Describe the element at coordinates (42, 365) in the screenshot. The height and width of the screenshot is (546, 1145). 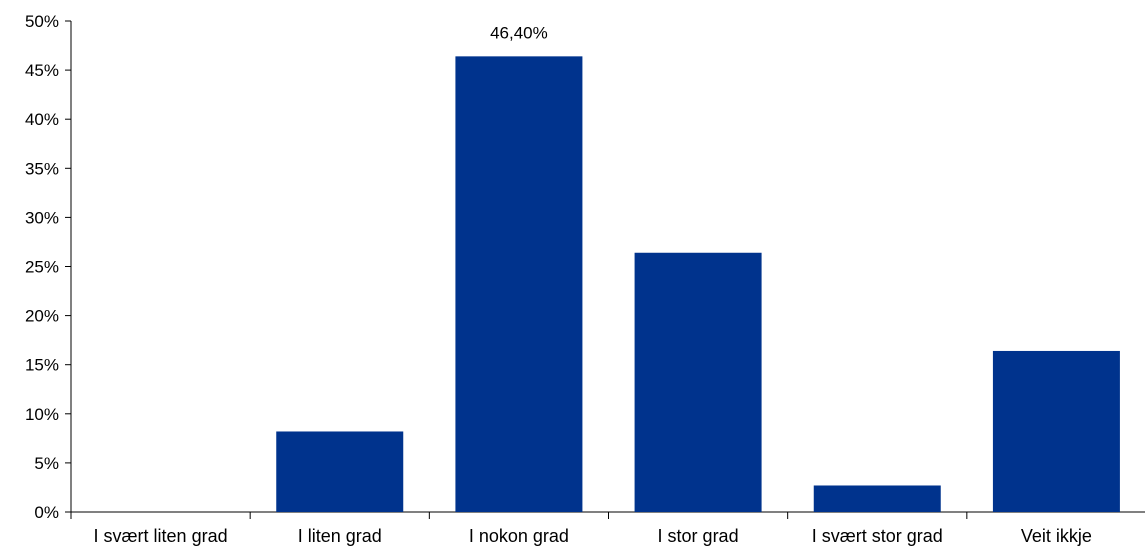
I see `y-tick-label: 15%` at that location.